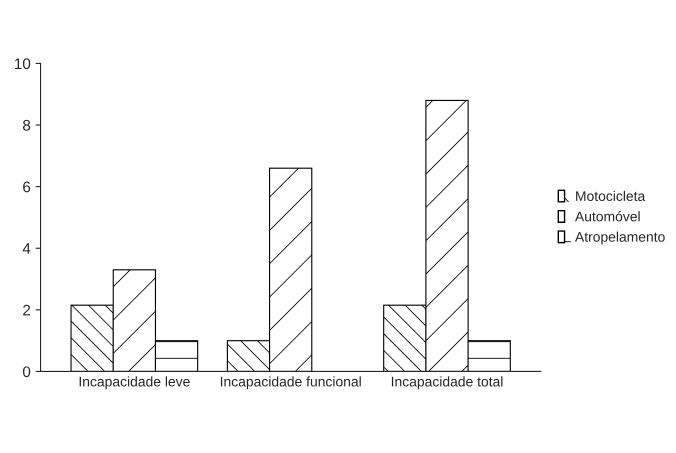 The width and height of the screenshot is (676, 453). Describe the element at coordinates (26, 372) in the screenshot. I see `y-tick-label: 0` at that location.